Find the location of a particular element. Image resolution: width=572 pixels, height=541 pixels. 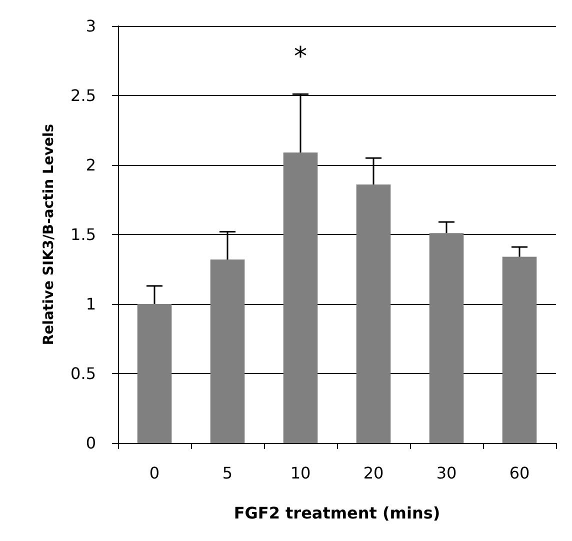

annotation: * is located at coordinates (300, 57).